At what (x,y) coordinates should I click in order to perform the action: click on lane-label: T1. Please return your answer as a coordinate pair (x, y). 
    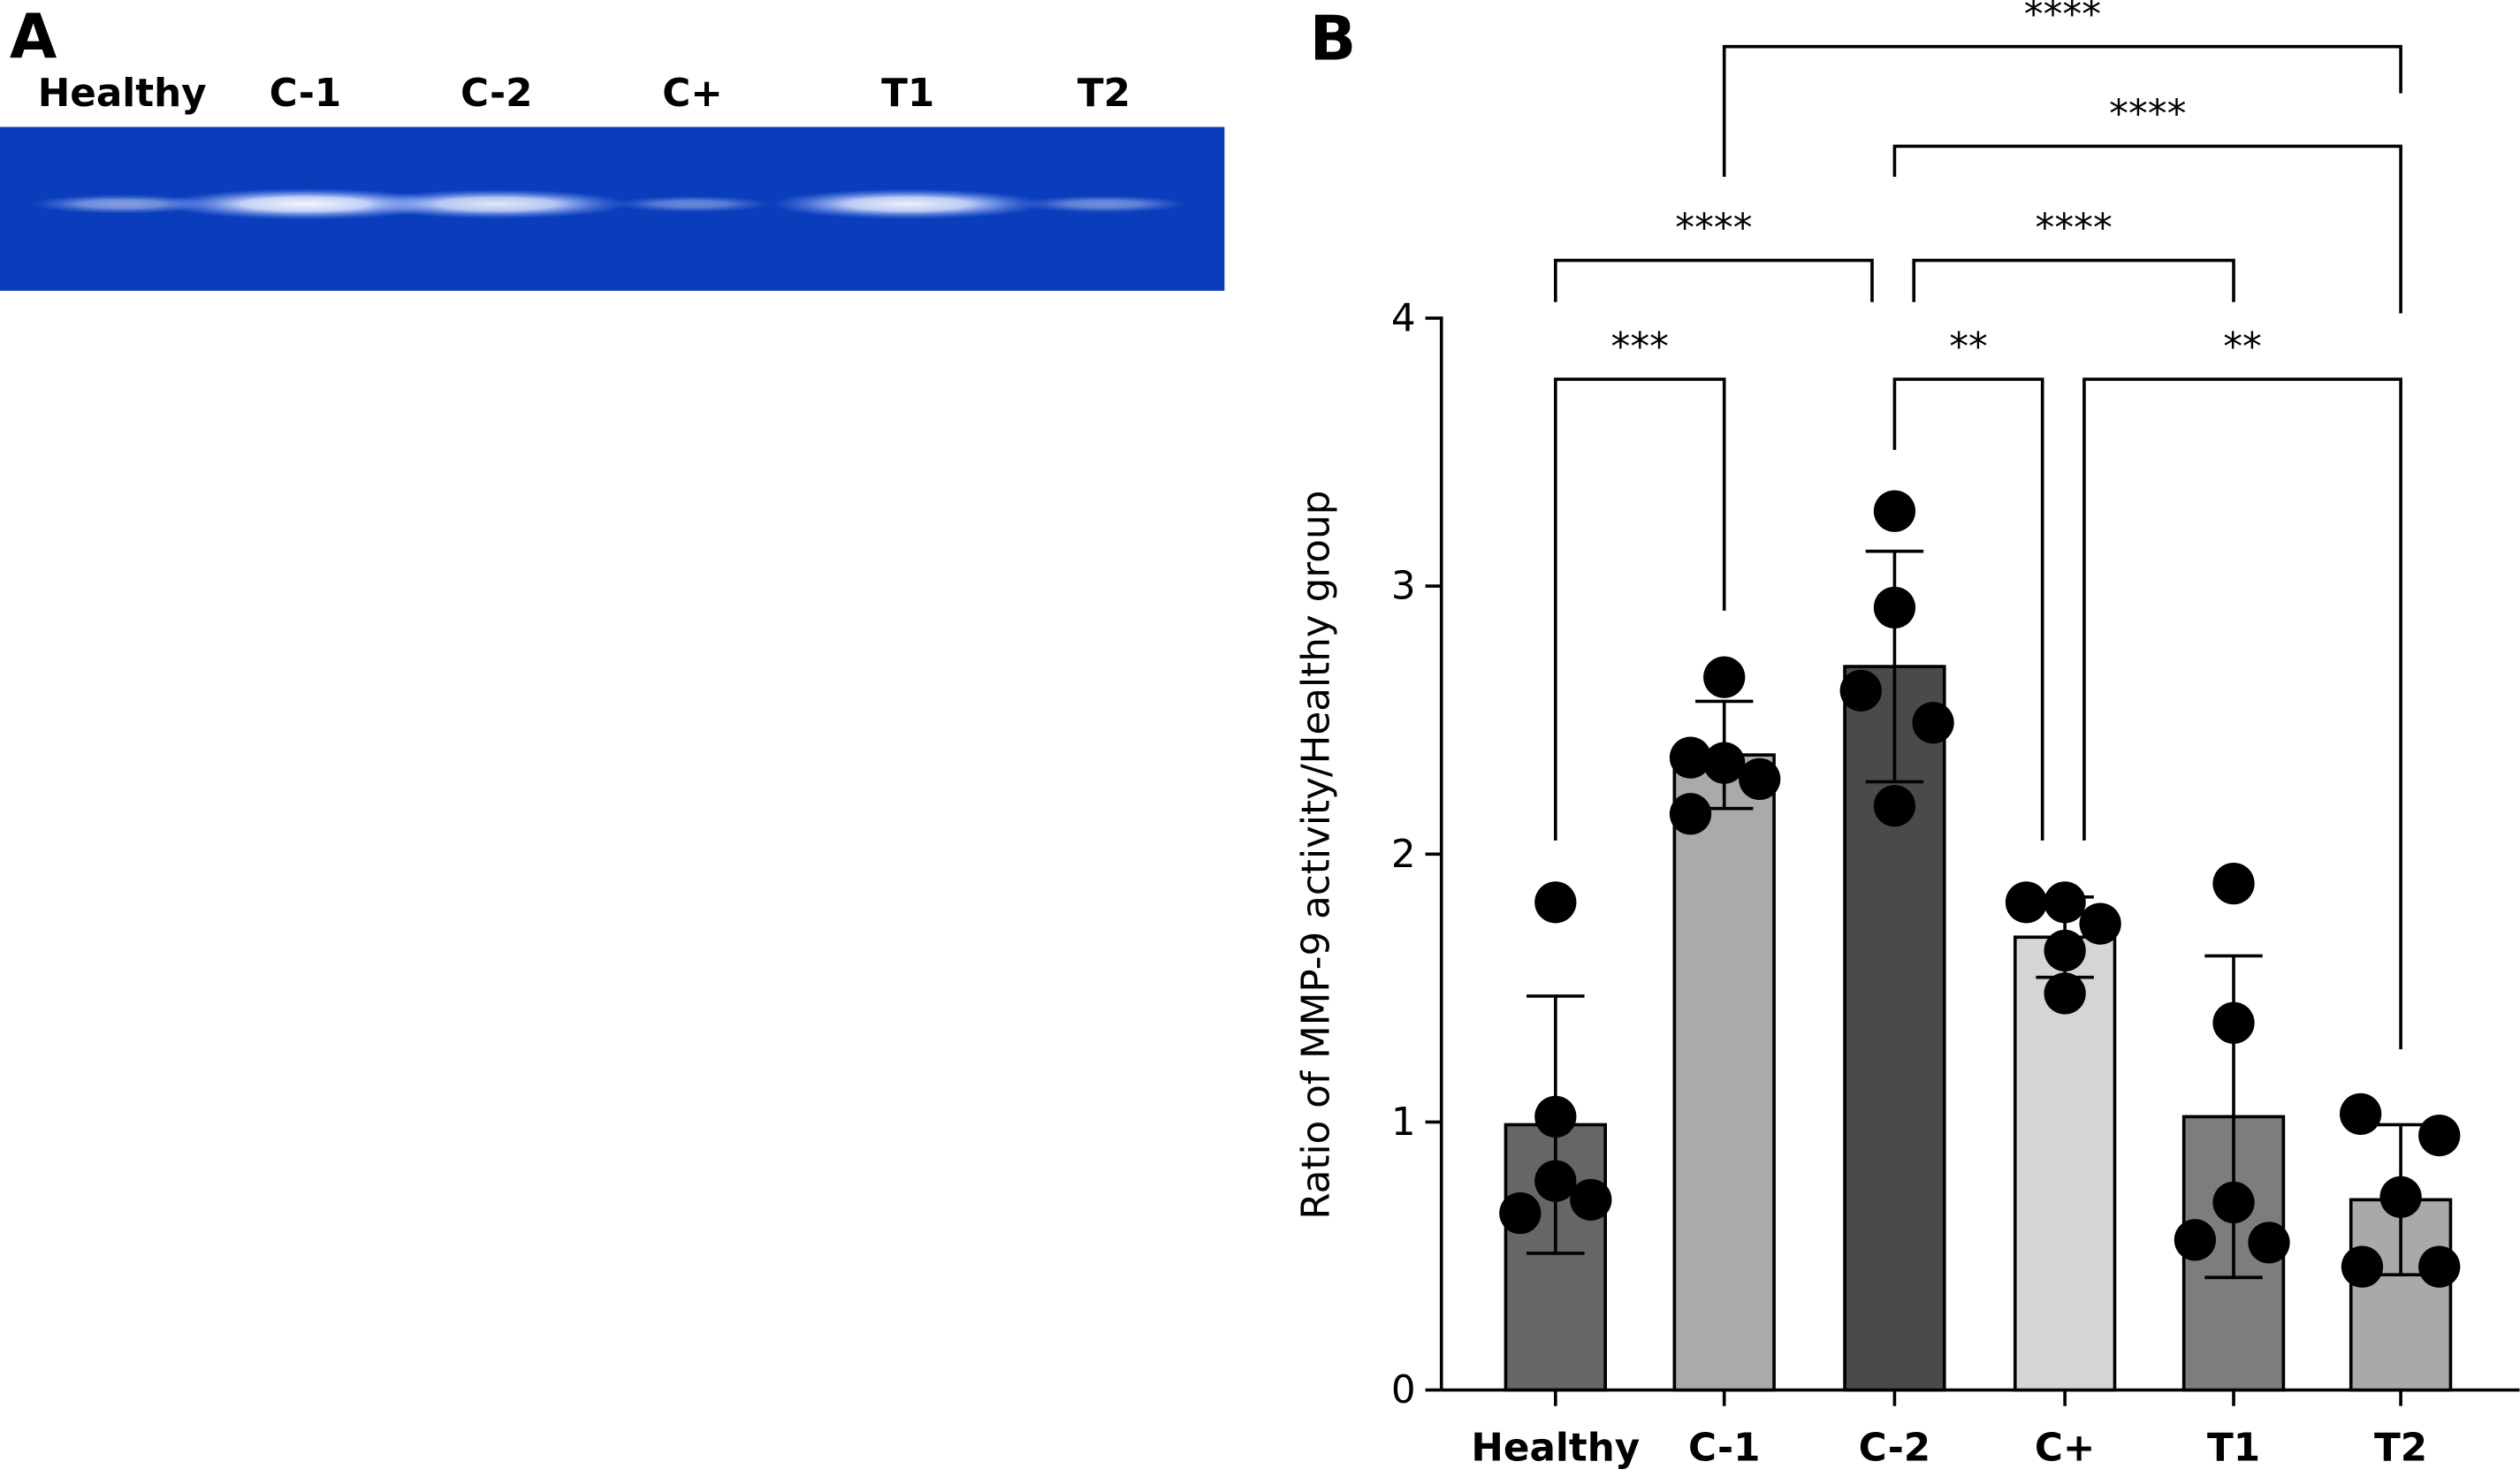
    Looking at the image, I should click on (907, 94).